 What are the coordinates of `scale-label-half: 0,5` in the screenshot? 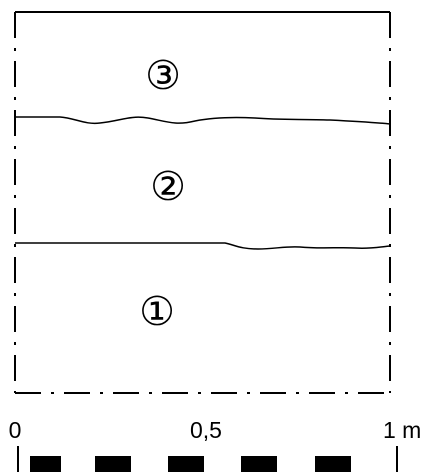 It's located at (206, 430).